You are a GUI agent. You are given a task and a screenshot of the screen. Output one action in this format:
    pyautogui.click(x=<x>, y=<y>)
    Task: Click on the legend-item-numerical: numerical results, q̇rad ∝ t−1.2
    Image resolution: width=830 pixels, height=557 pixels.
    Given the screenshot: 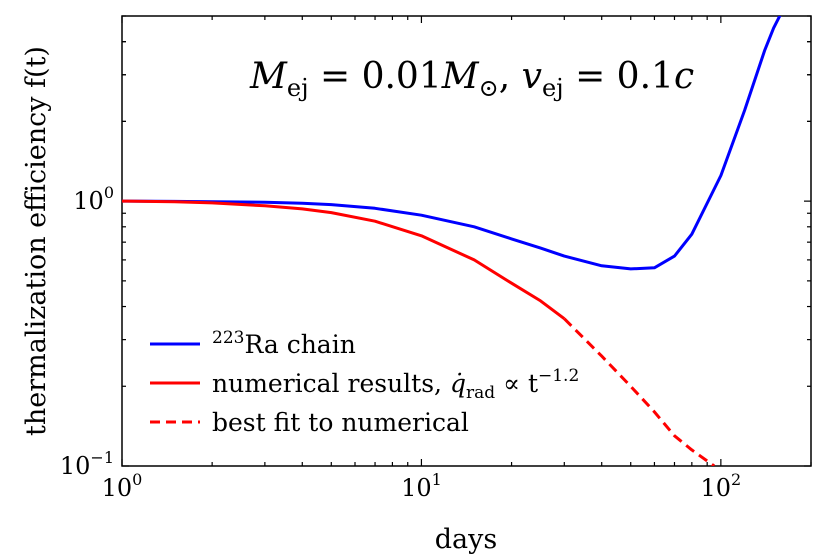 What is the action you would take?
    pyautogui.click(x=364, y=384)
    